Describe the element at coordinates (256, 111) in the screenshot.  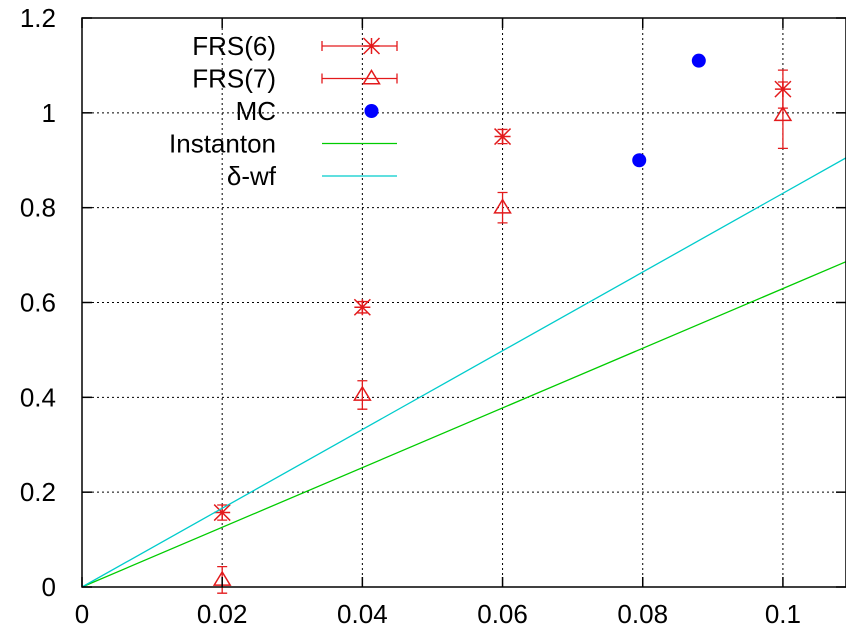
I see `legend-label: MC` at that location.